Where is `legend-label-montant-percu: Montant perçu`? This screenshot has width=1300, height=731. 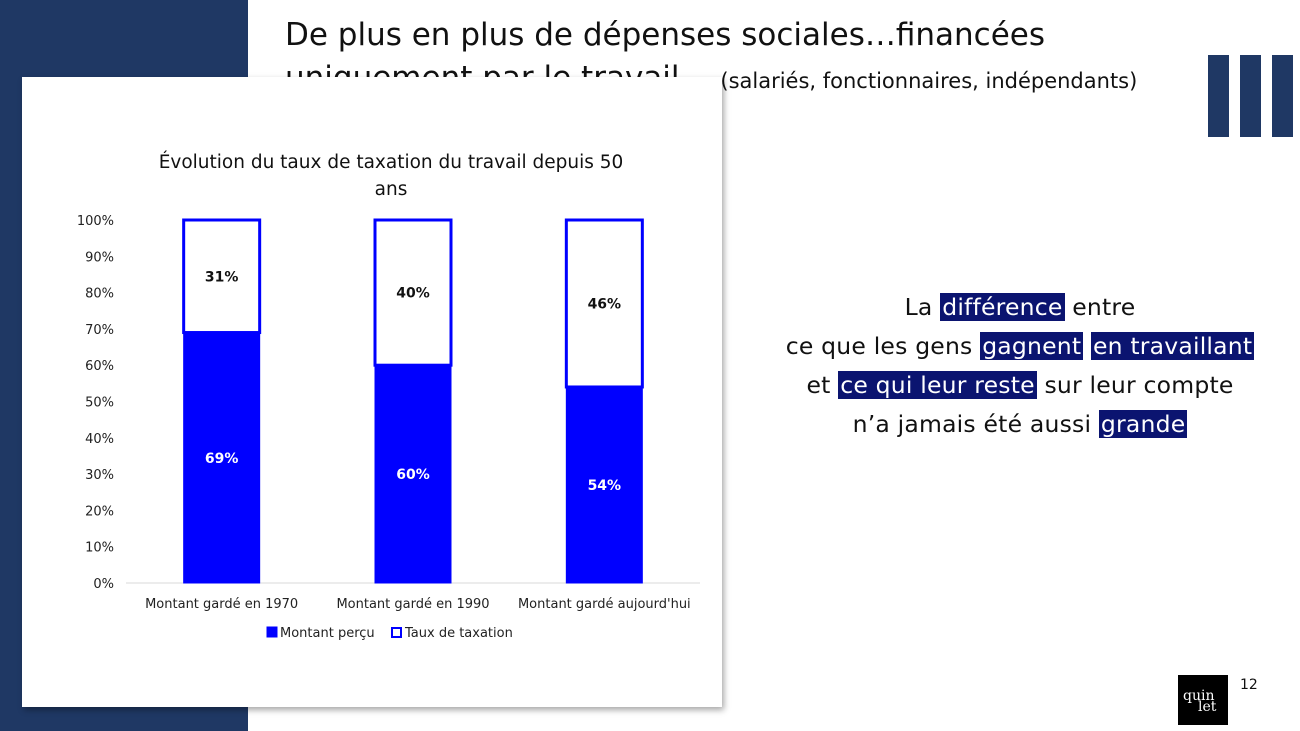
legend-label-montant-percu: Montant perçu is located at coordinates (327, 633).